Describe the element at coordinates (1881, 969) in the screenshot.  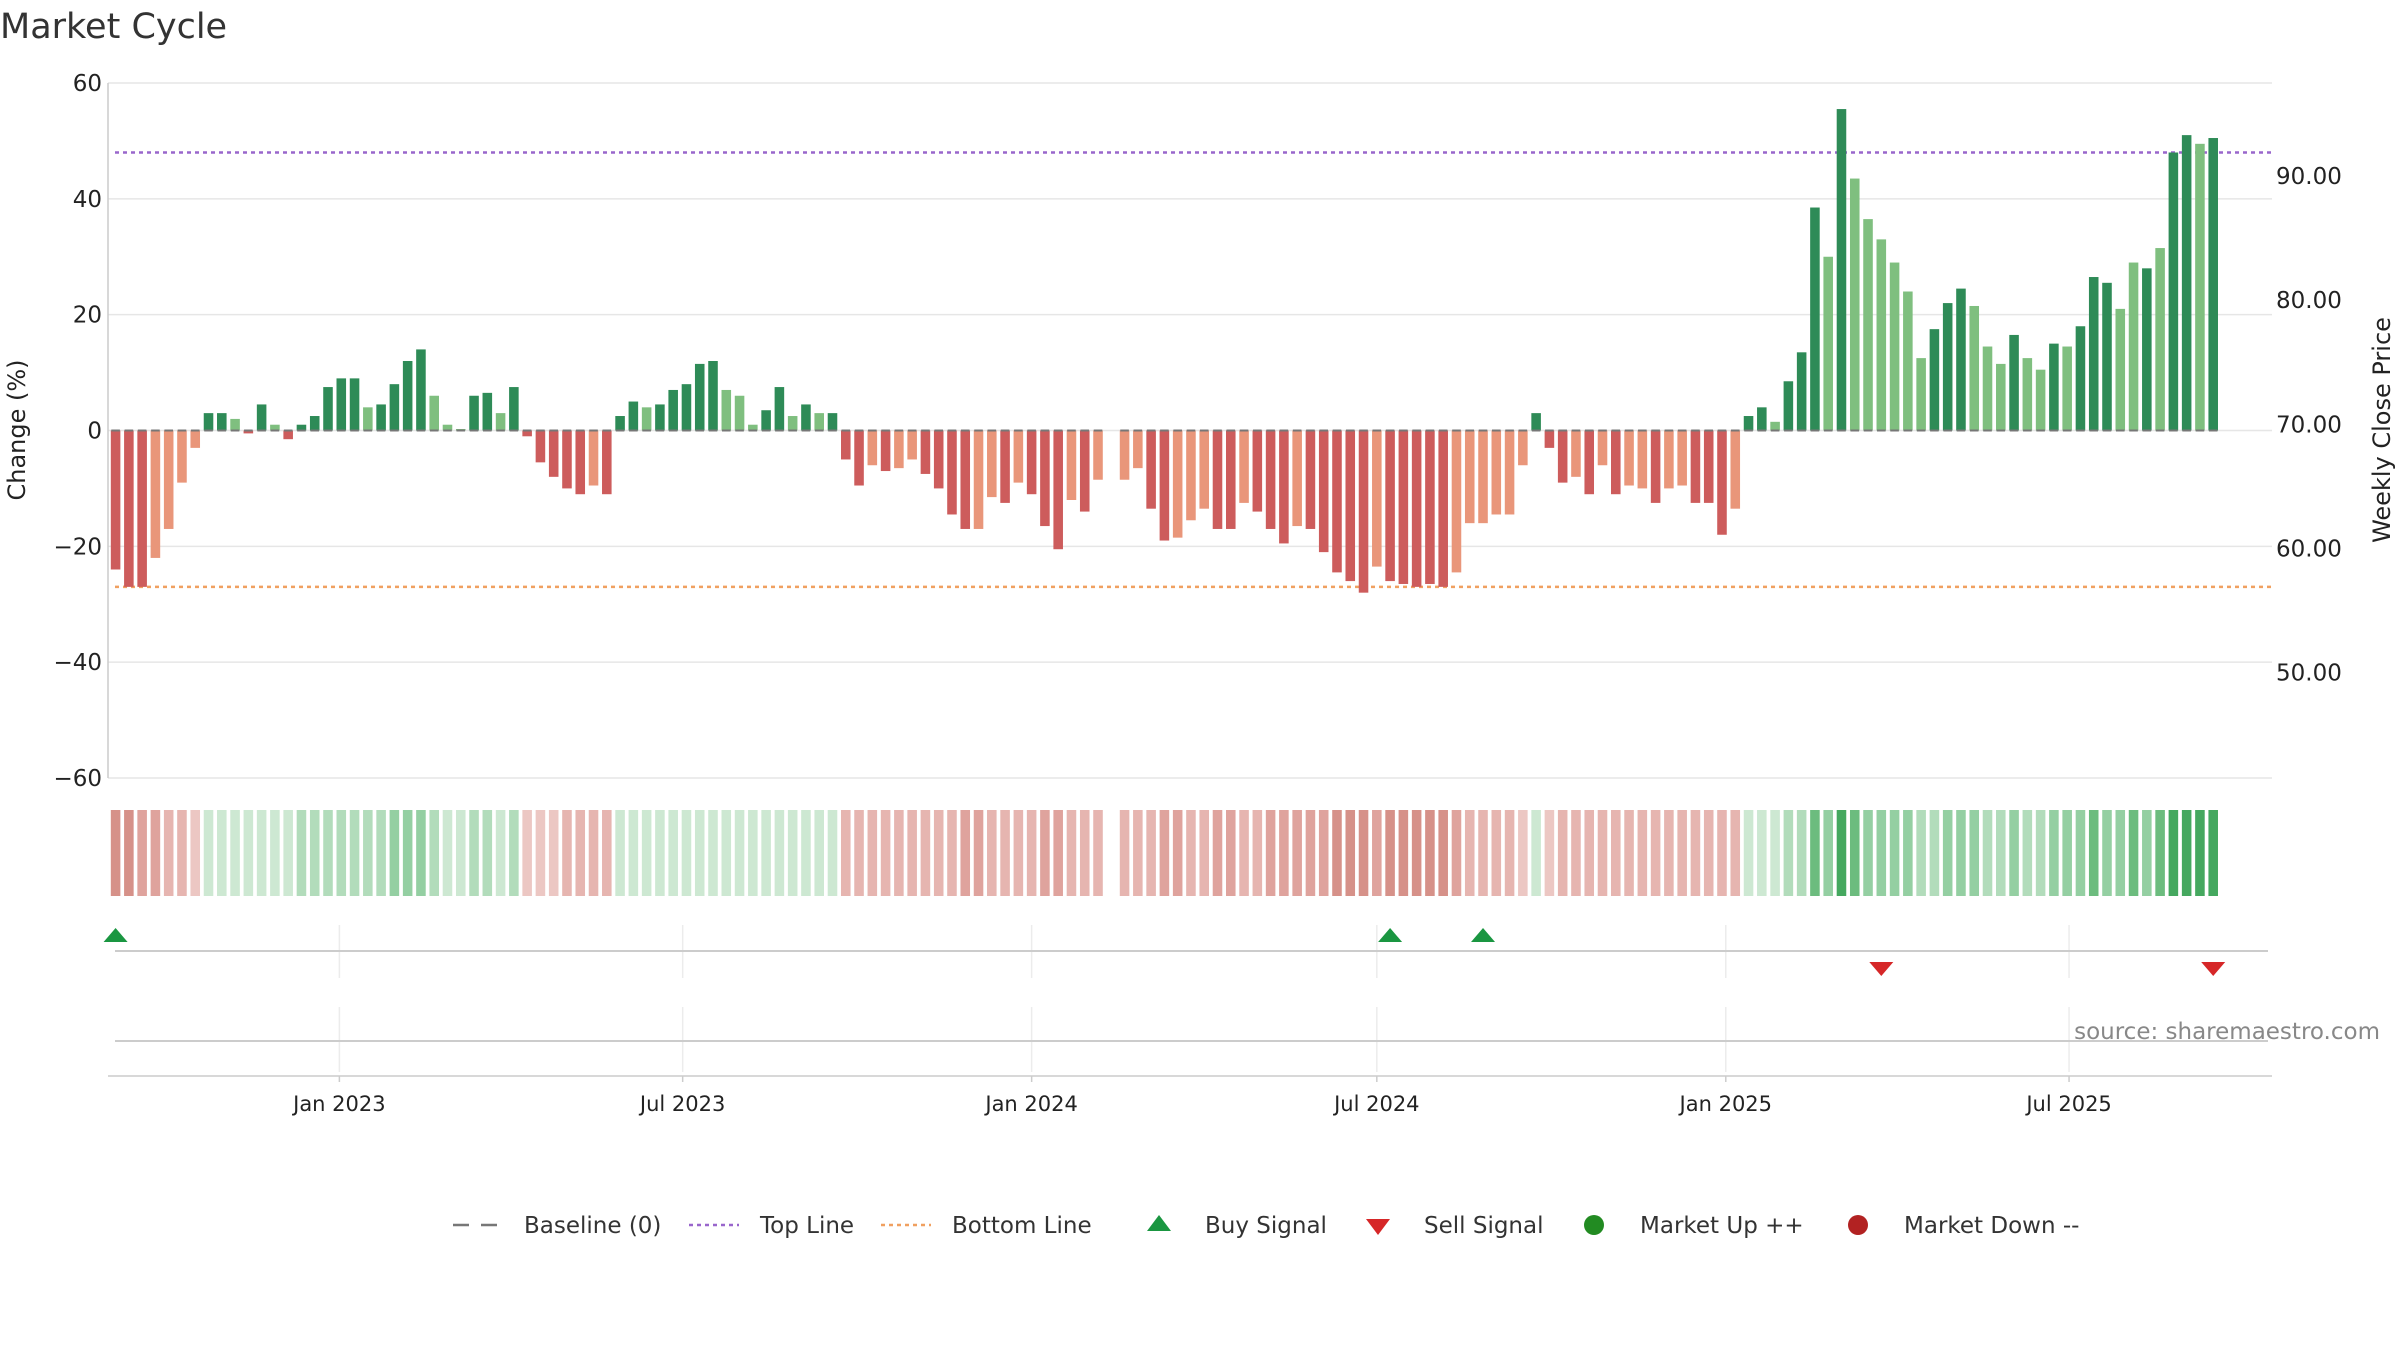
I see `sell-signal-marker` at that location.